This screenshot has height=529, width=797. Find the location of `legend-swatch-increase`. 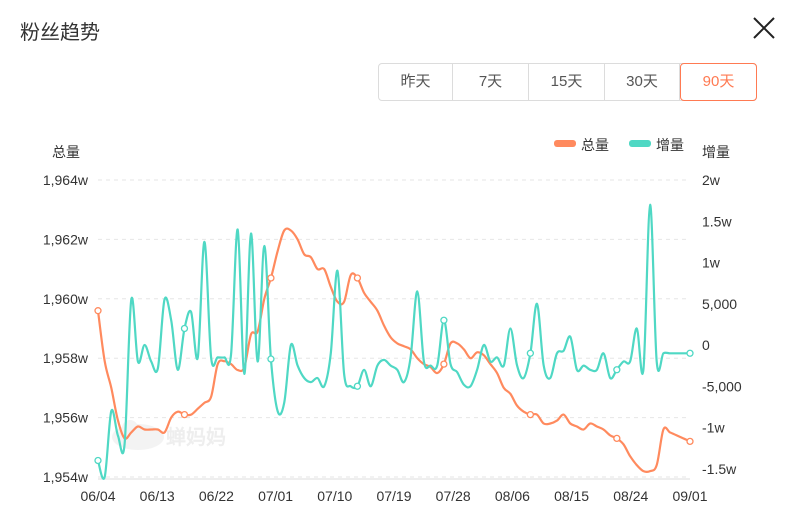

legend-swatch-increase is located at coordinates (640, 143).